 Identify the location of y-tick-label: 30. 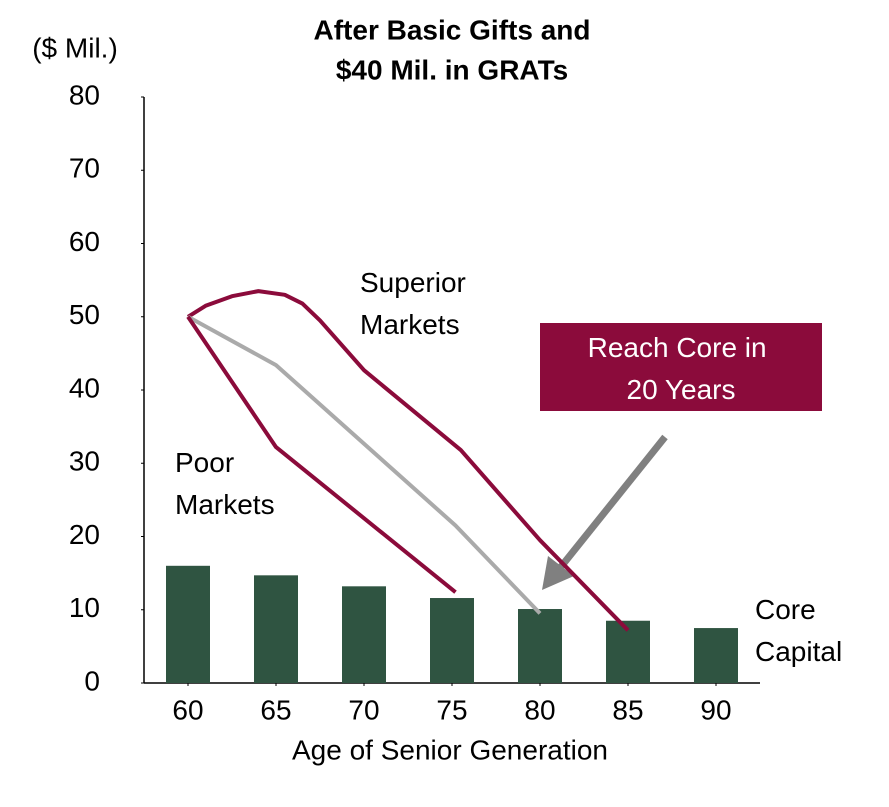
(84, 461).